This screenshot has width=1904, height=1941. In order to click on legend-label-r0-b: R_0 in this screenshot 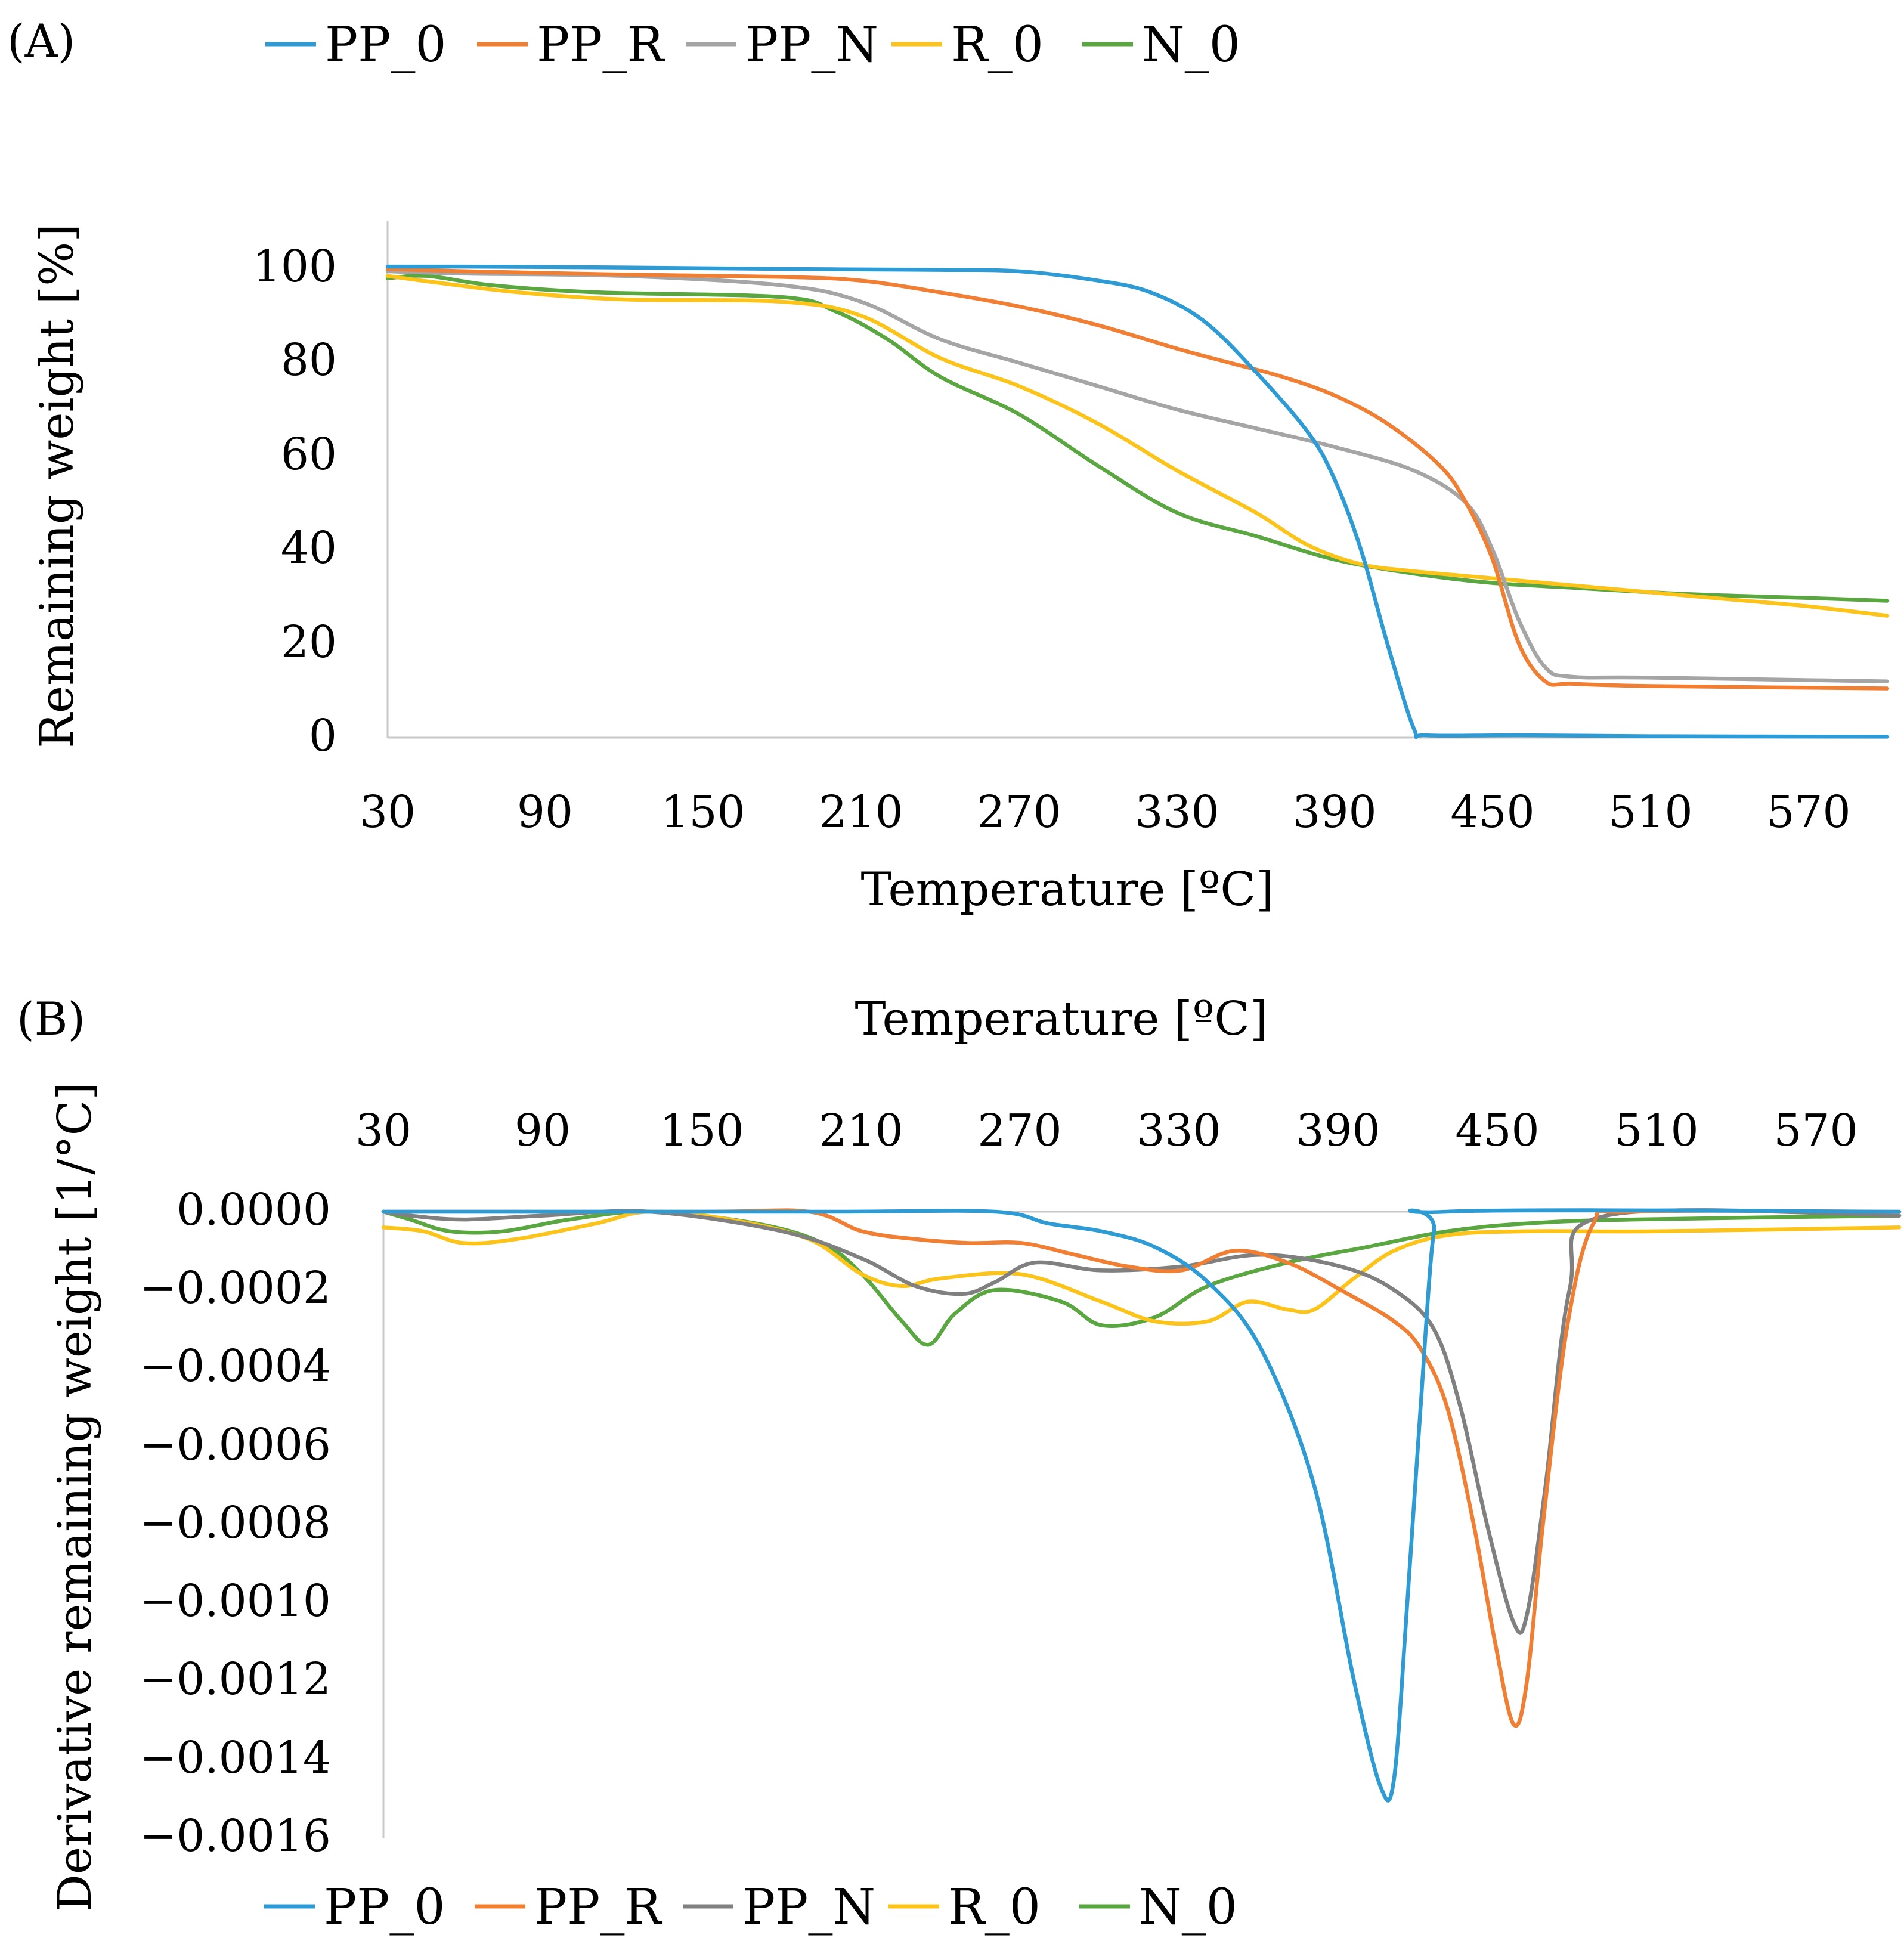, I will do `click(994, 1908)`.